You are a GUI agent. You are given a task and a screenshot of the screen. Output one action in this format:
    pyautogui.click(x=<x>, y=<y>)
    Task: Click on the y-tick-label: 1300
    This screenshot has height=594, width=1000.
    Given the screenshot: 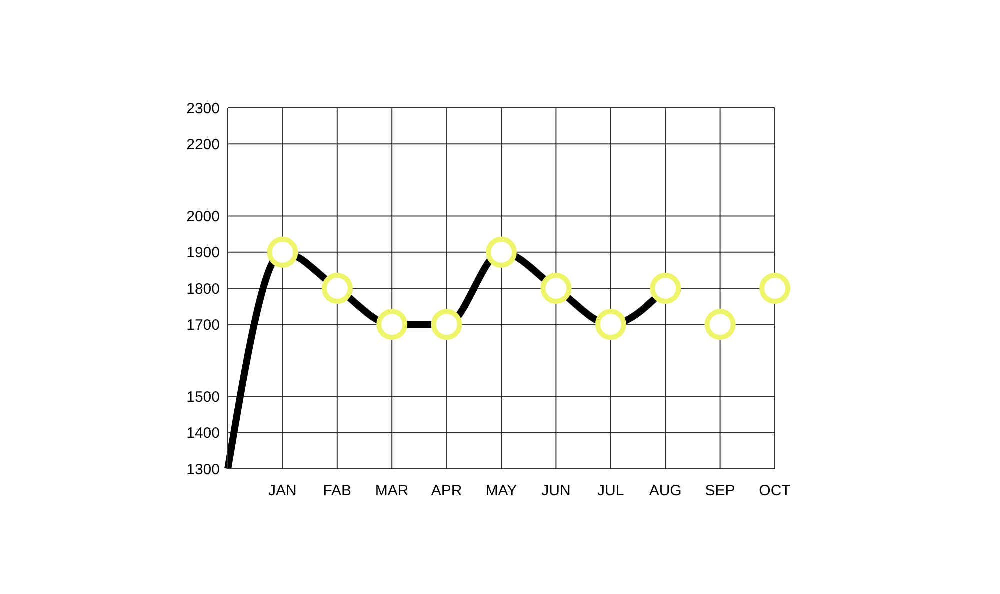 What is the action you would take?
    pyautogui.click(x=203, y=469)
    